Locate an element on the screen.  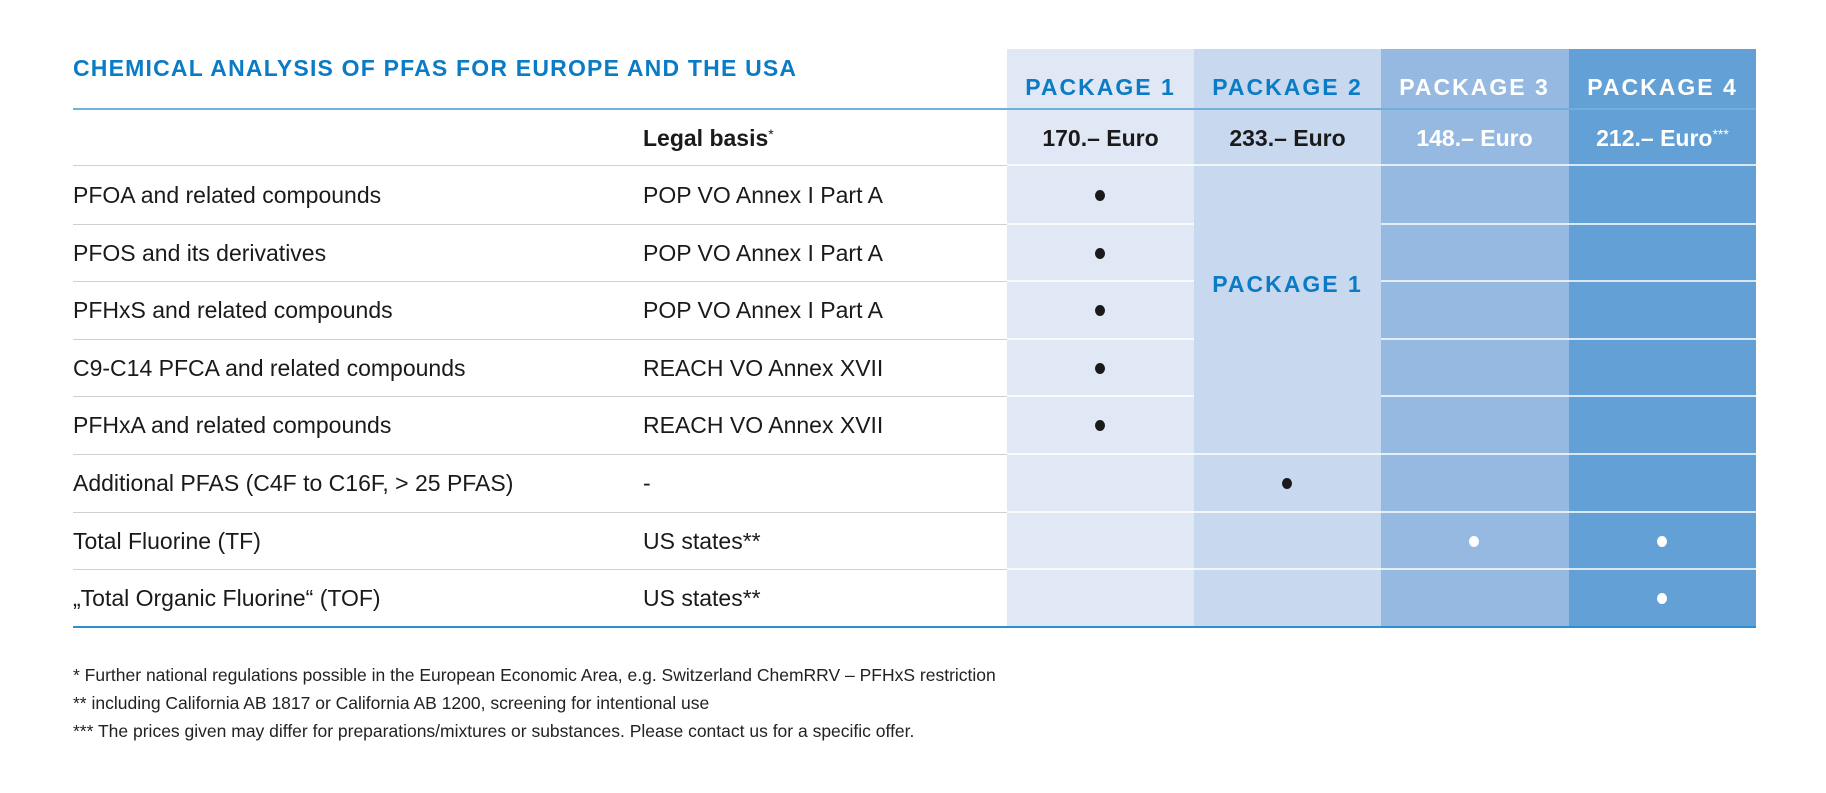
package-3-price: 148.– Euro is located at coordinates (1474, 138).